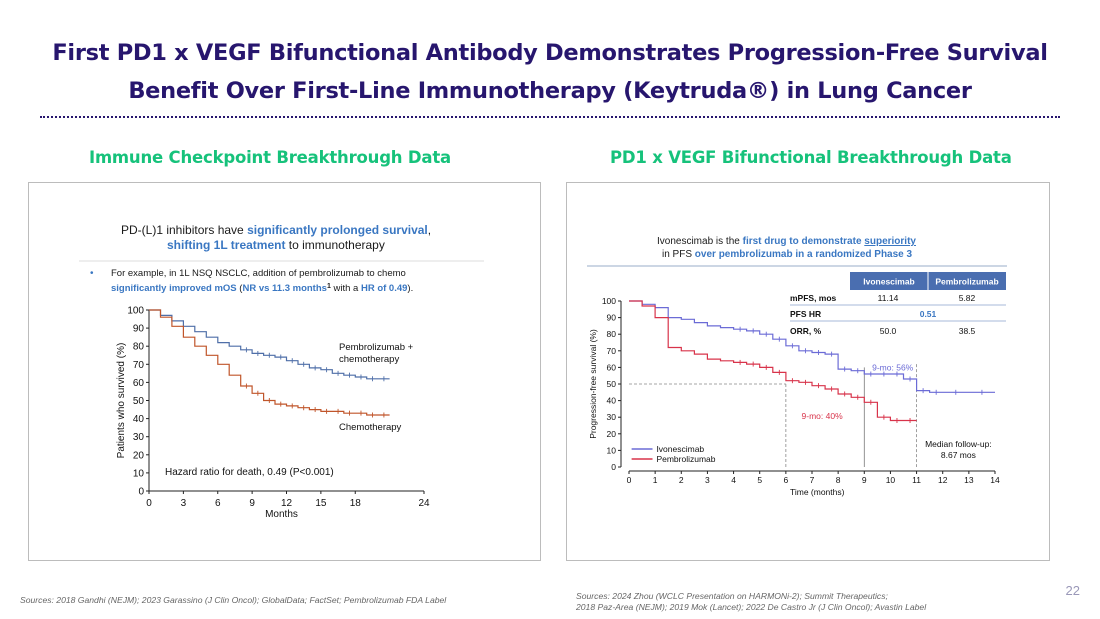 This screenshot has width=1100, height=619. Describe the element at coordinates (958, 444) in the screenshot. I see `right-followup-line-1: Median follow-up:` at that location.